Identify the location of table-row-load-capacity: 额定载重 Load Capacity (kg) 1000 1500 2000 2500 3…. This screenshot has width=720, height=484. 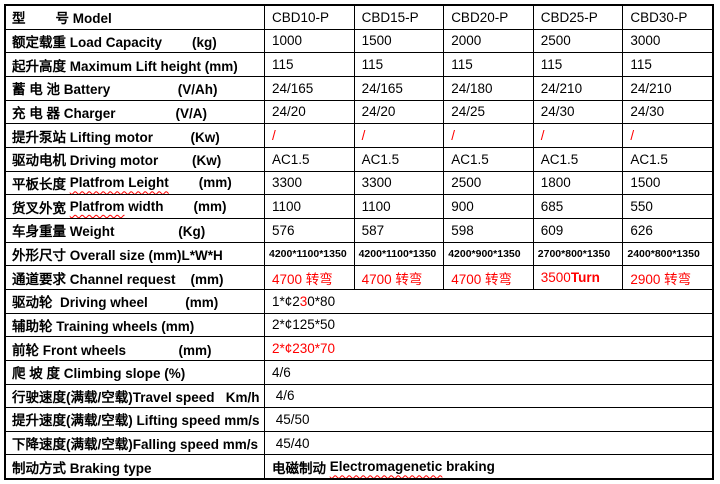
(359, 41).